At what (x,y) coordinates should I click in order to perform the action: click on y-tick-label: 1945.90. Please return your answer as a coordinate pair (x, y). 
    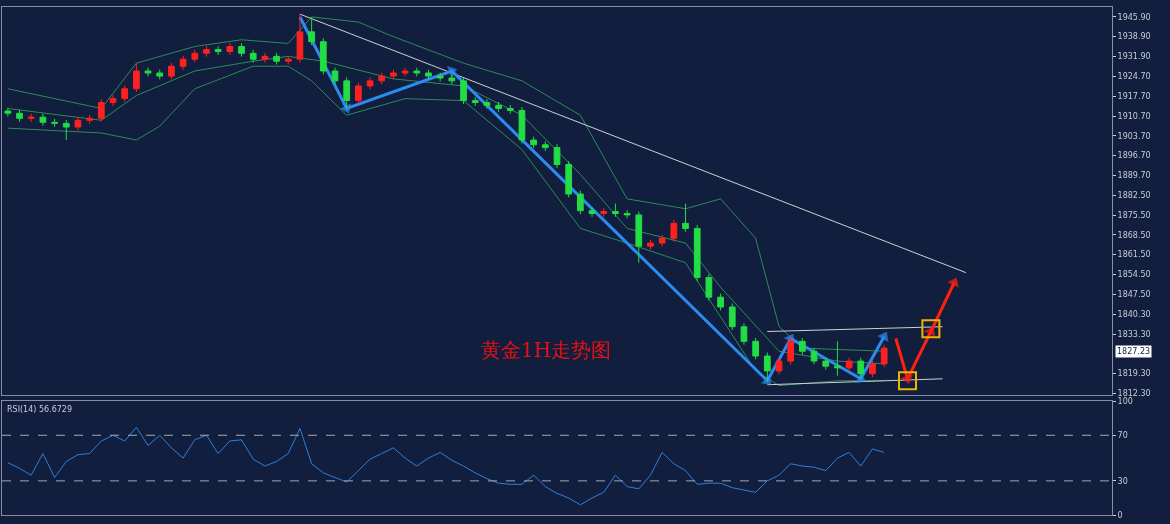
    Looking at the image, I should click on (1134, 17).